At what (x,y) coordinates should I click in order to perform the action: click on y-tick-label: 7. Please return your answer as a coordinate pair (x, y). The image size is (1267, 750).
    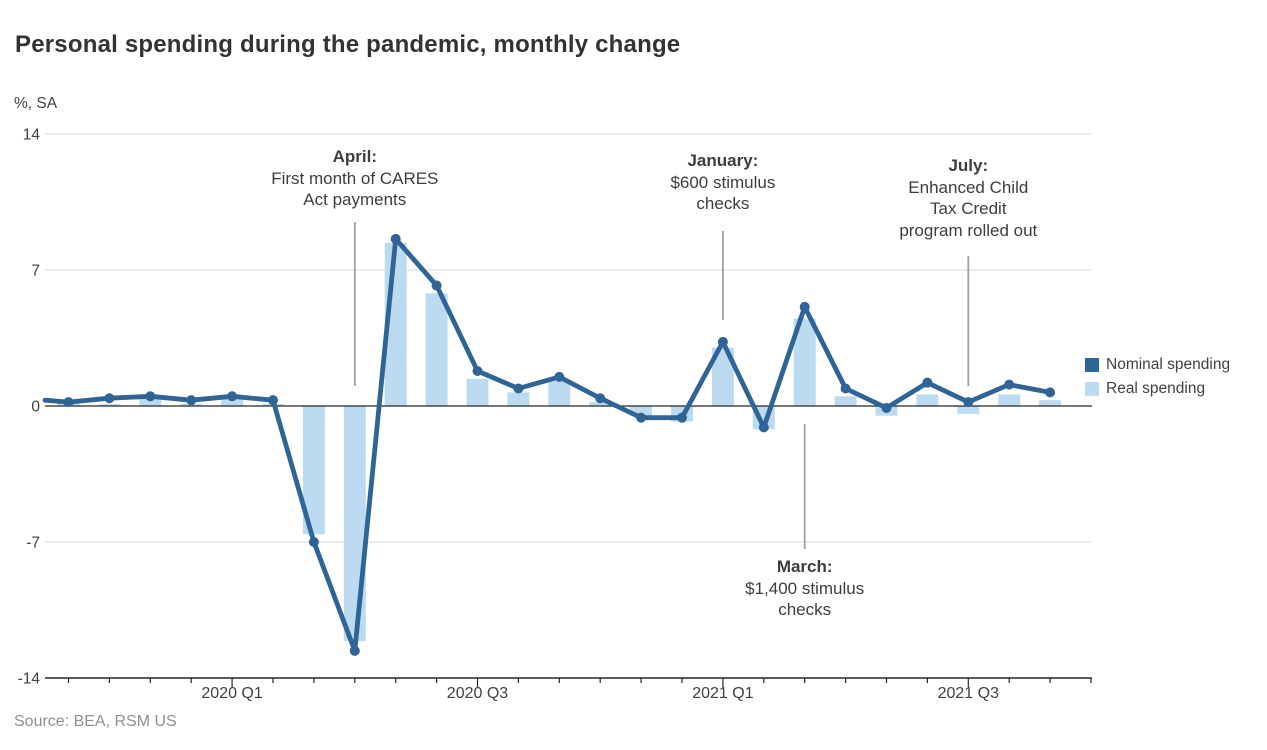
    Looking at the image, I should click on (35, 270).